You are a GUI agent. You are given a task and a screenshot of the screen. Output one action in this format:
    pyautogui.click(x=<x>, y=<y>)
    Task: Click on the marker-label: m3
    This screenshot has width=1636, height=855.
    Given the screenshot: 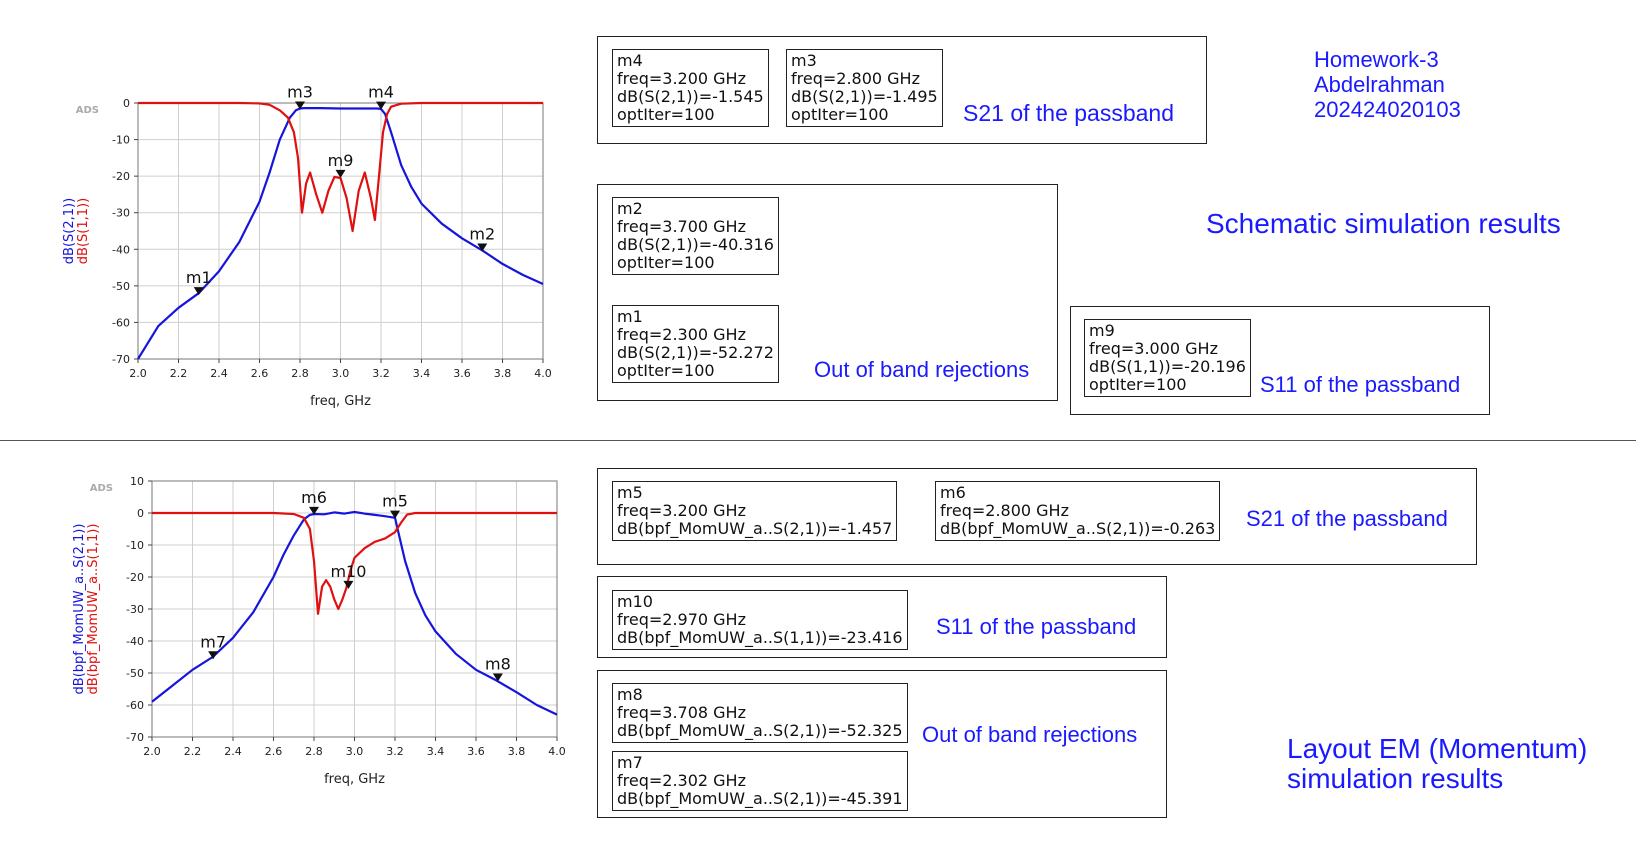 What is the action you would take?
    pyautogui.click(x=300, y=91)
    